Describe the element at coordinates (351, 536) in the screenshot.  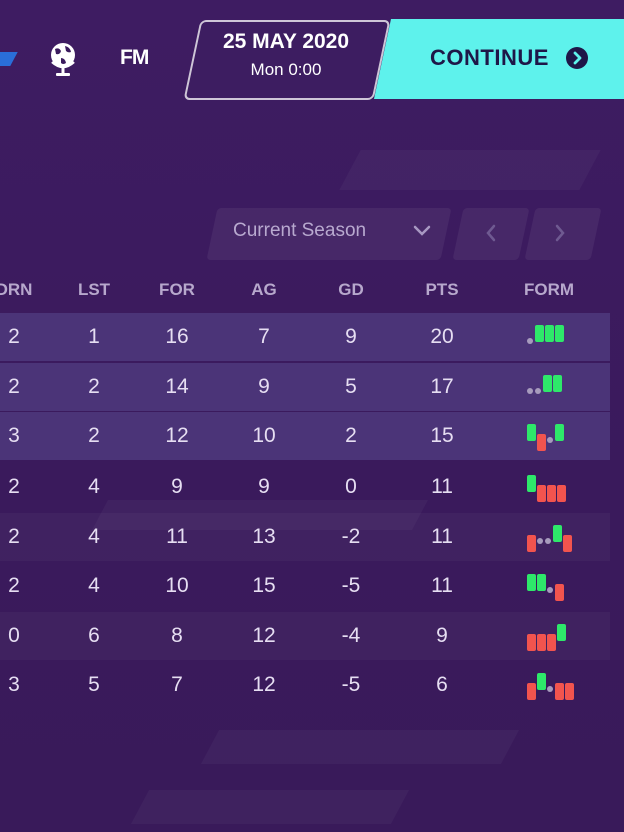
I see `cell-gd: -2` at that location.